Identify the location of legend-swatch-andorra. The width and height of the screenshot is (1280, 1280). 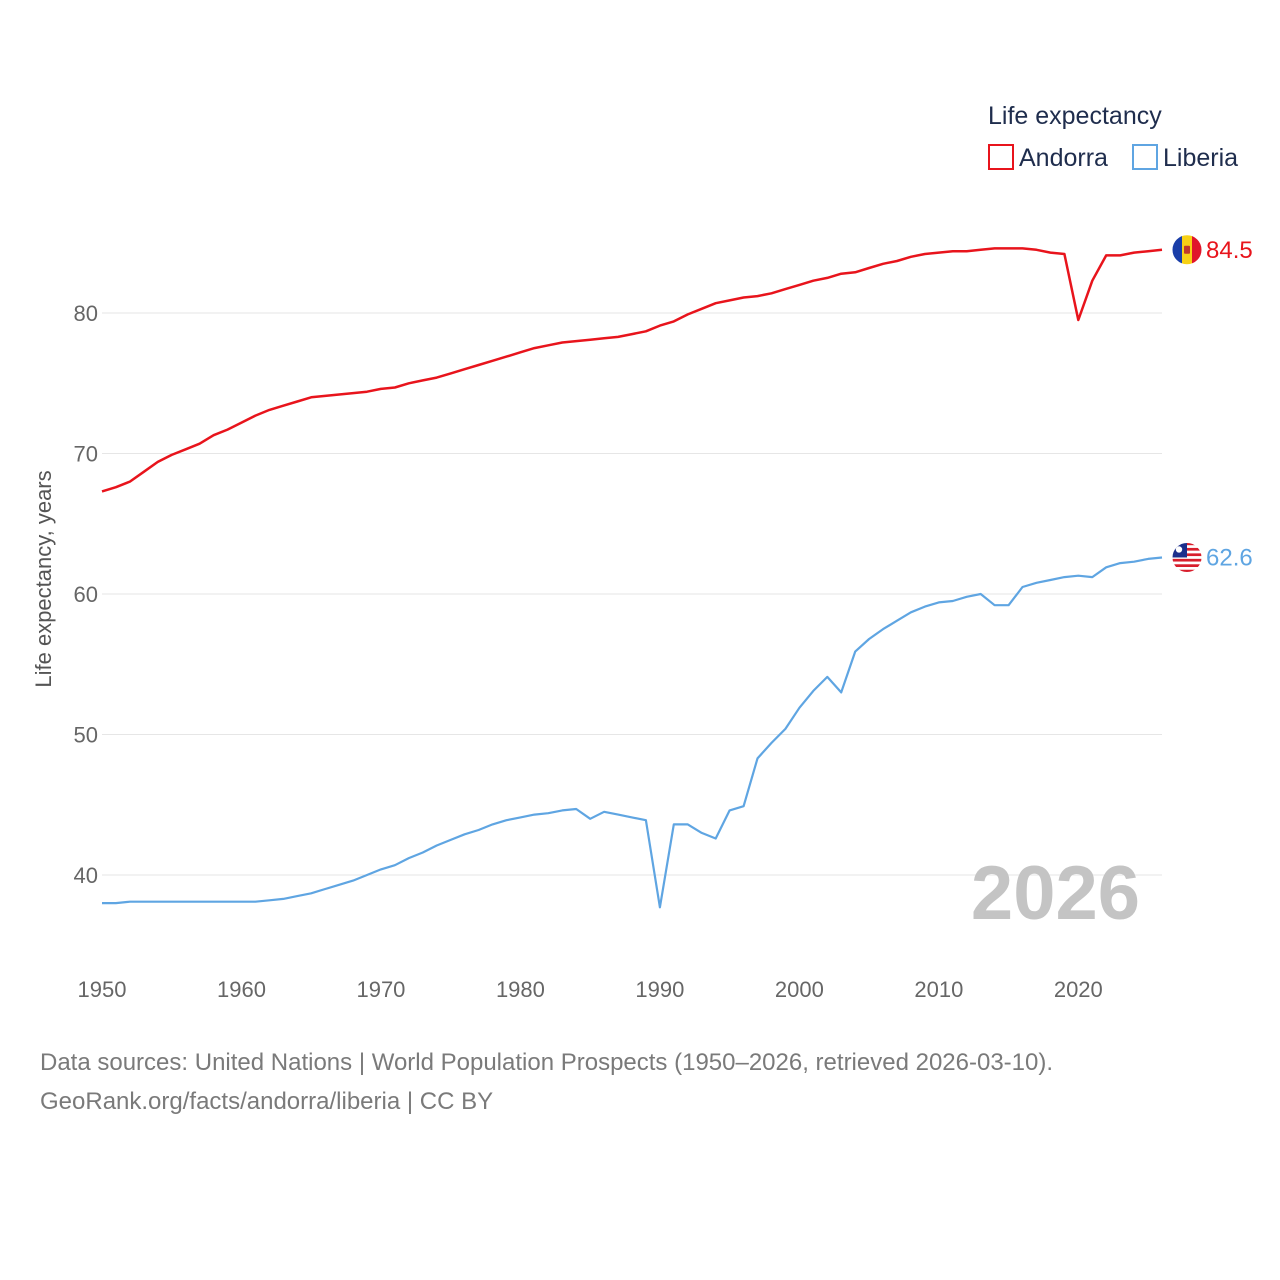
(1001, 157).